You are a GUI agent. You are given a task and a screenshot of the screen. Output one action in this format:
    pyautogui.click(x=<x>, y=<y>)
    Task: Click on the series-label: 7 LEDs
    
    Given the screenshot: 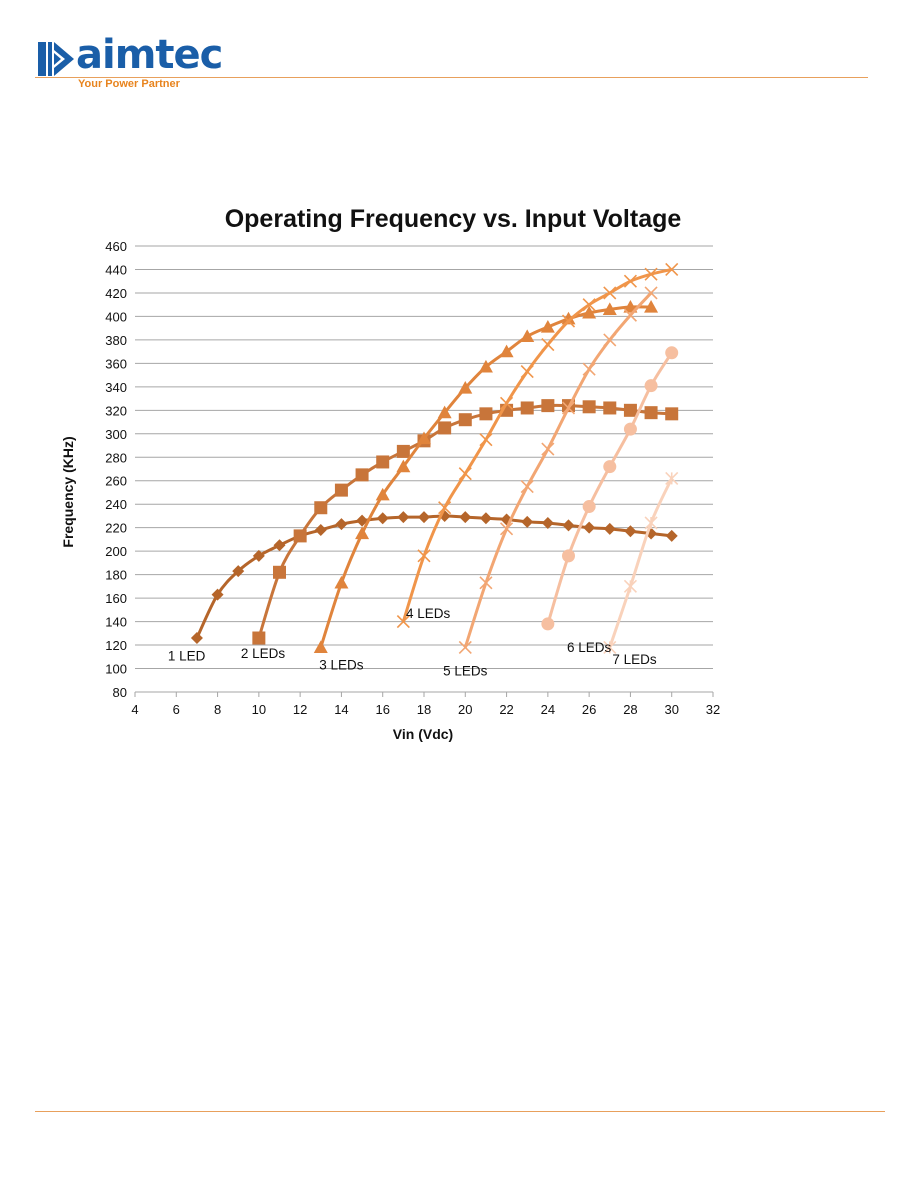 What is the action you would take?
    pyautogui.click(x=634, y=659)
    